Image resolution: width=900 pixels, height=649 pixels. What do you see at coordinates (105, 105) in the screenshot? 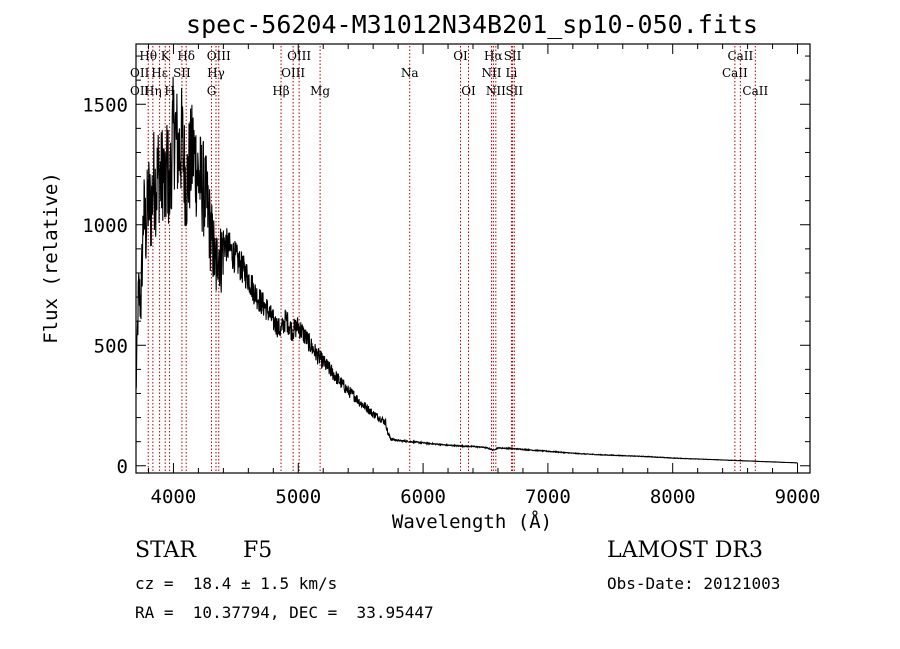
I see `y-tick-label: 1500` at bounding box center [105, 105].